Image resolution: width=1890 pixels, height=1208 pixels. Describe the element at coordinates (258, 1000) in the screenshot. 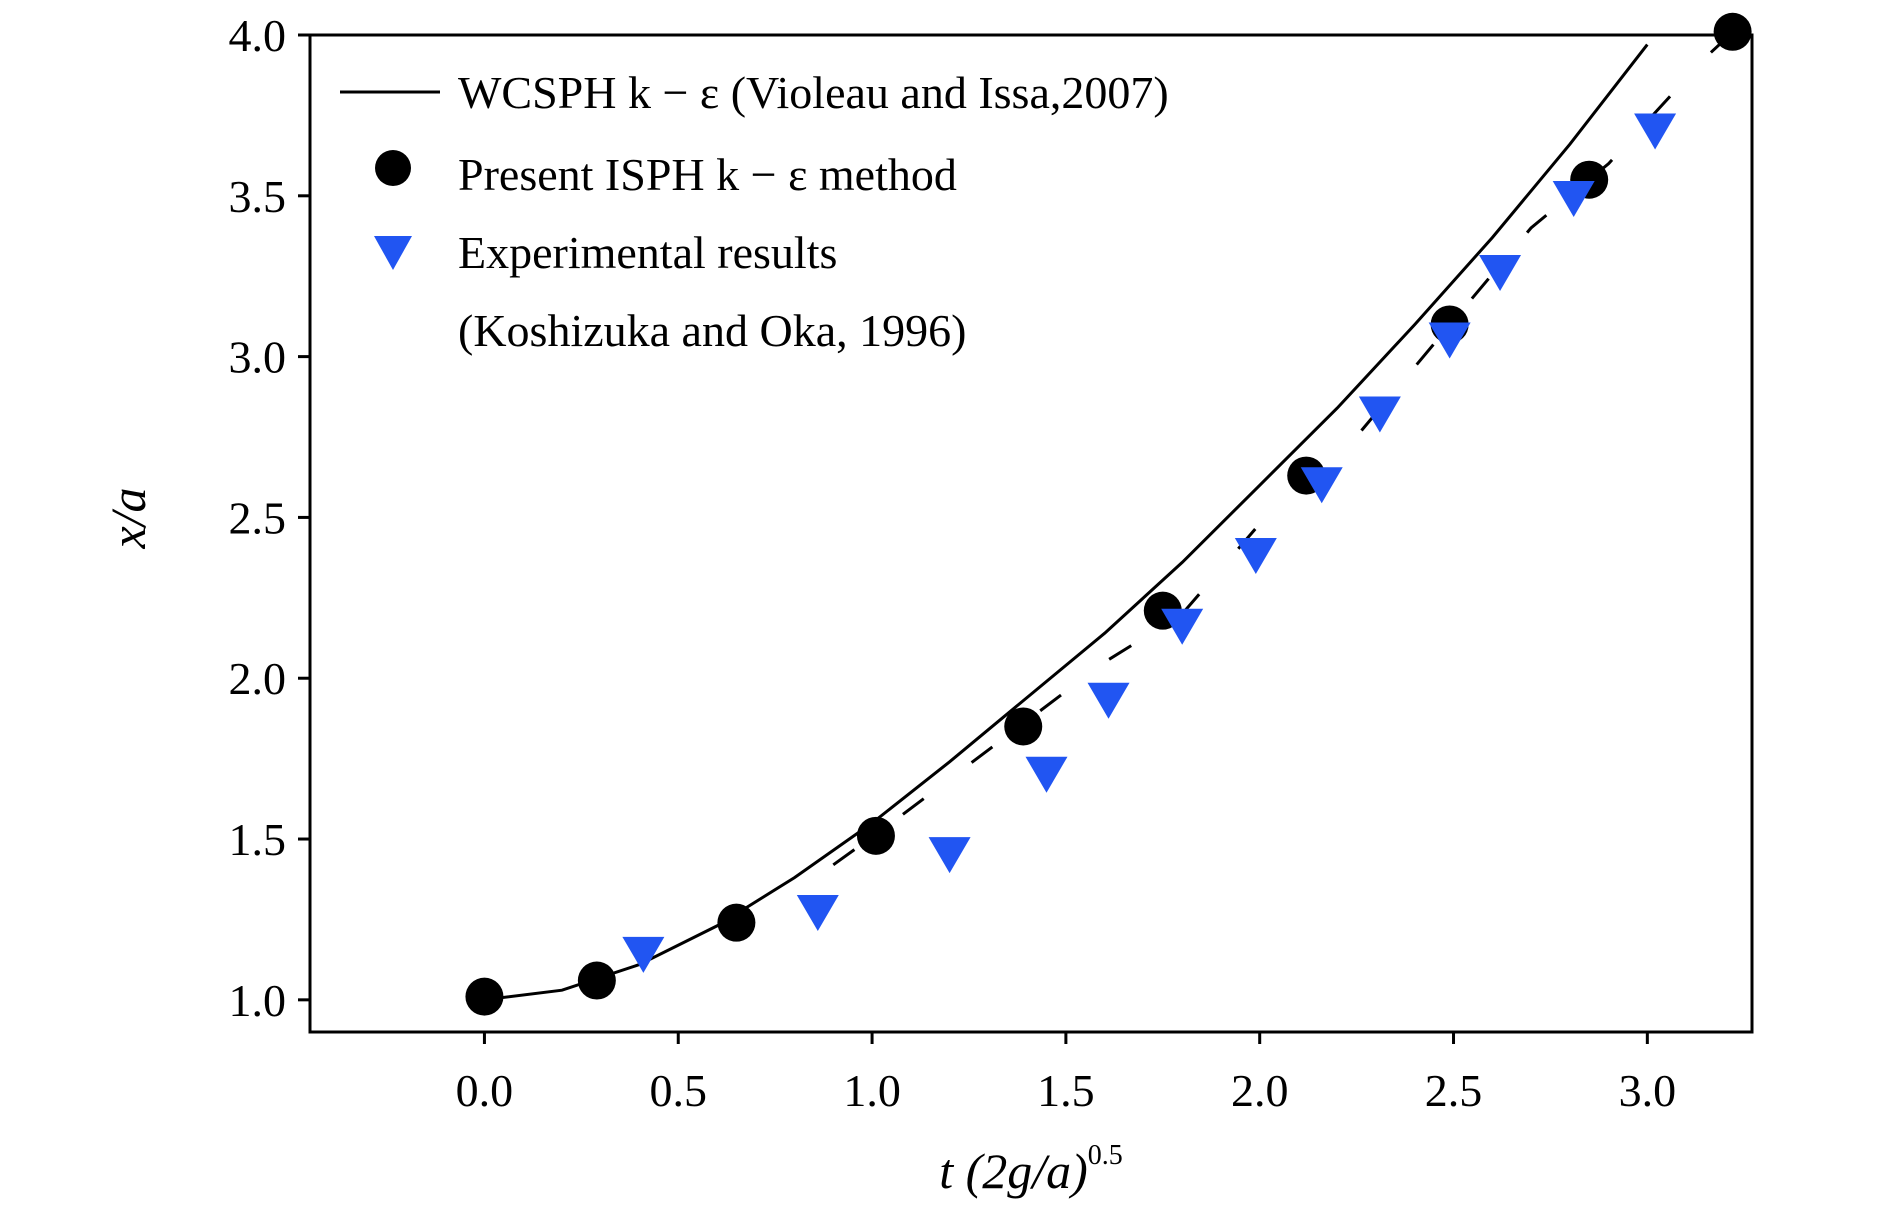

I see `y-tick-label: 1.0` at that location.